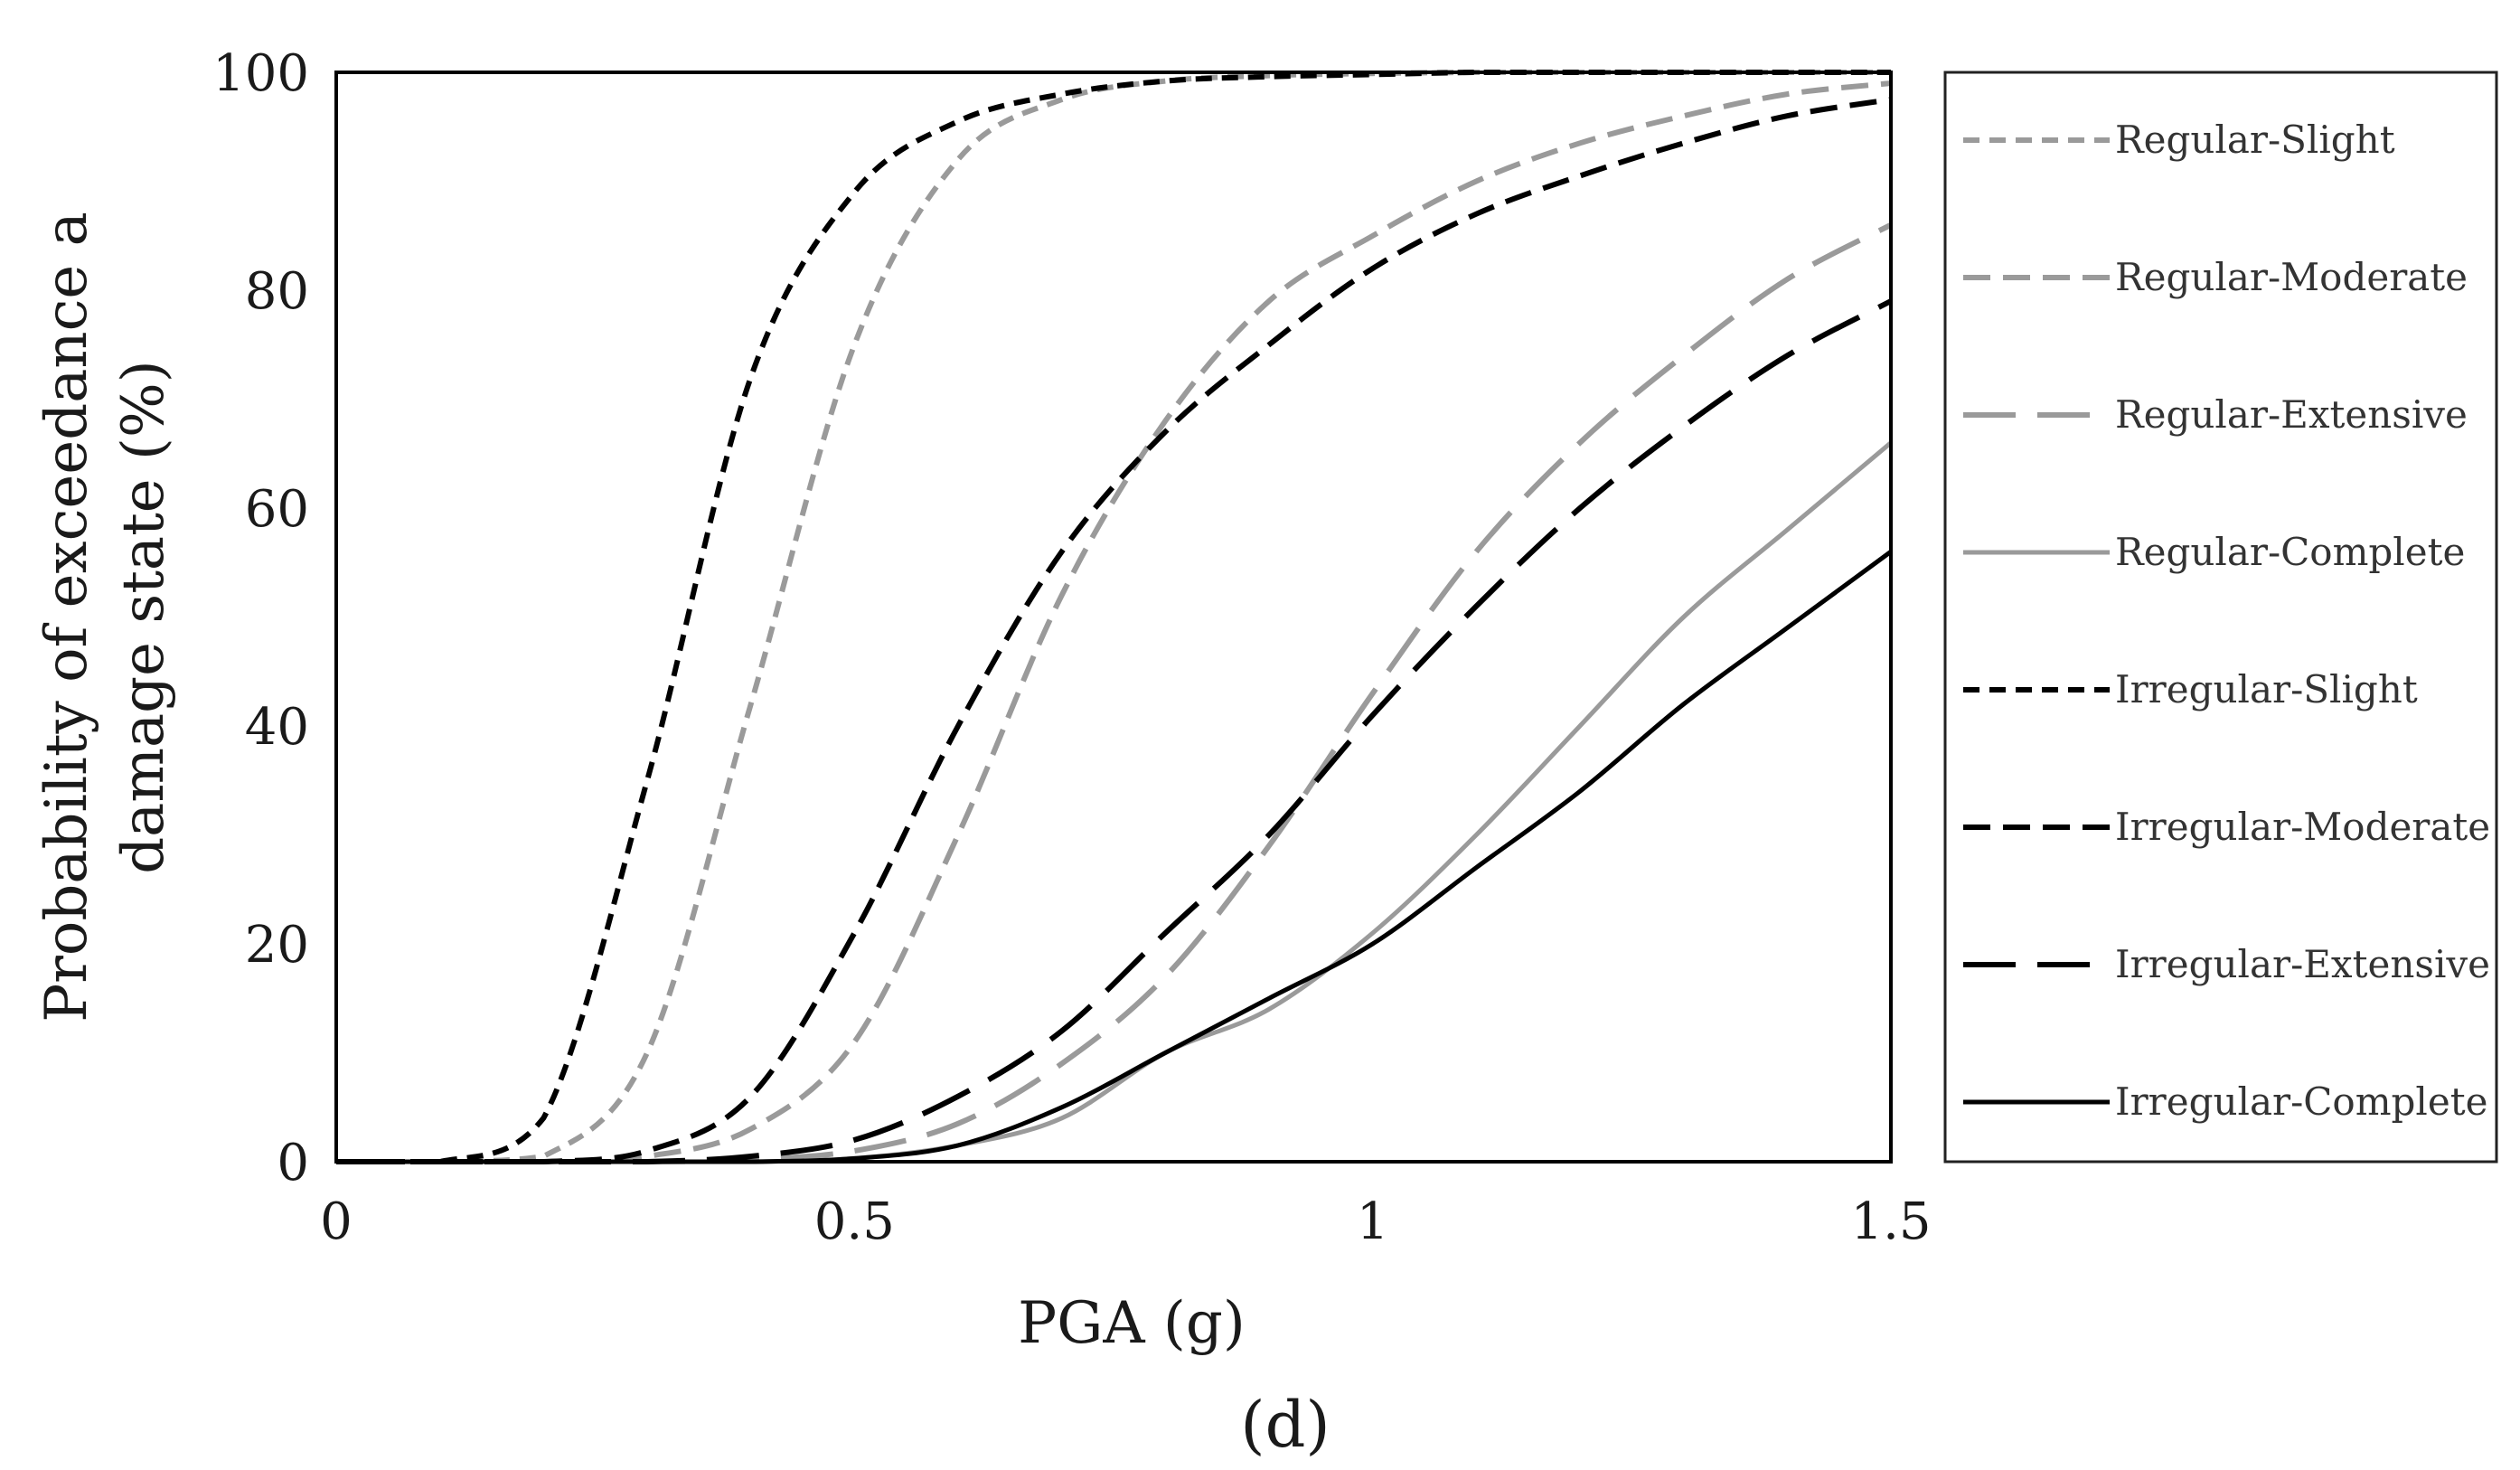 The image size is (2520, 1470). Describe the element at coordinates (2292, 414) in the screenshot. I see `legend-label: Regular-Extensive` at that location.